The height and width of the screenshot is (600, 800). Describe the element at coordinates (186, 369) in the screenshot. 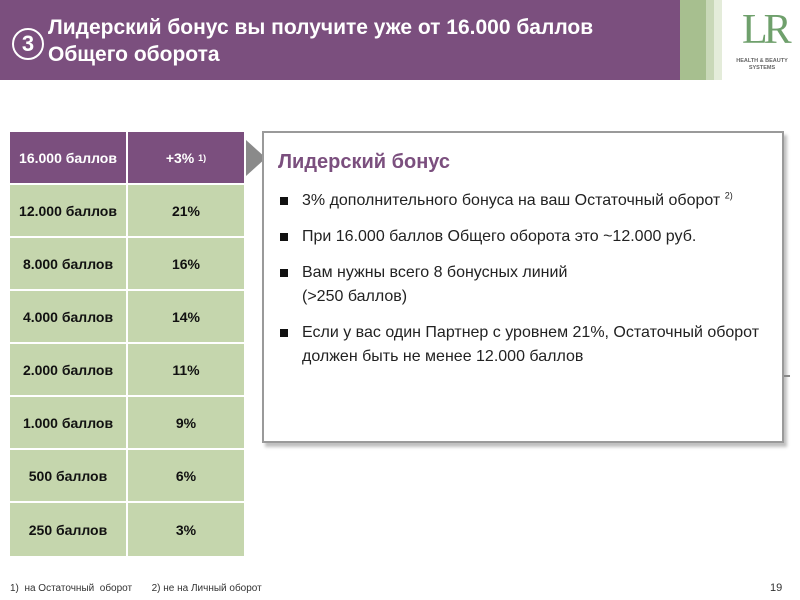

I see `bonus-cell: 11%` at that location.